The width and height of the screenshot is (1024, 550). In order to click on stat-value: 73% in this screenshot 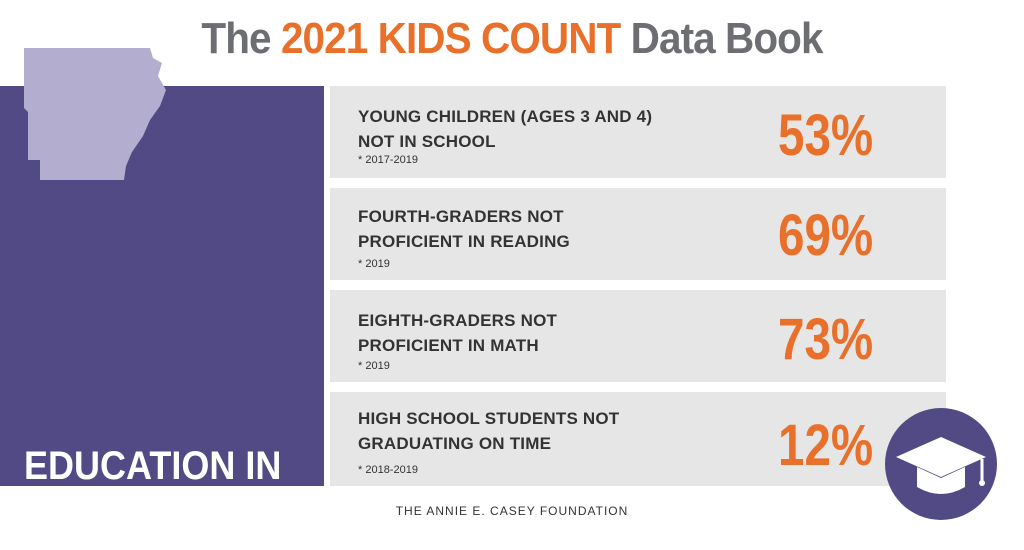, I will do `click(826, 339)`.